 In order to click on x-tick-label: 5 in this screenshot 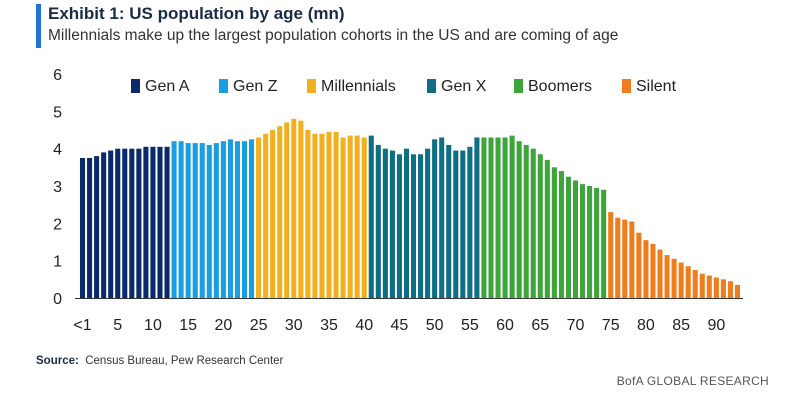, I will do `click(117, 325)`.